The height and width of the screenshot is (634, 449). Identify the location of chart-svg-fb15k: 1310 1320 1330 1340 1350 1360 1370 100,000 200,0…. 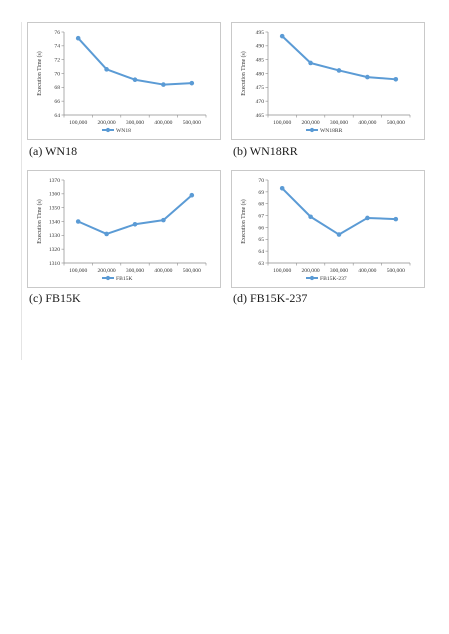
(121, 230).